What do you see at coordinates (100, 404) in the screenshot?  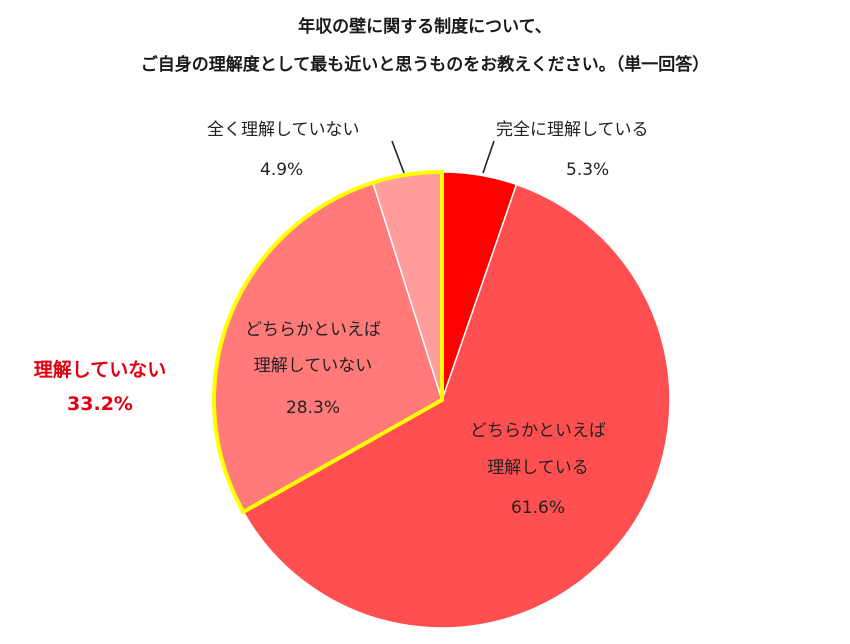 I see `group-value-not-understand: 33.2%` at bounding box center [100, 404].